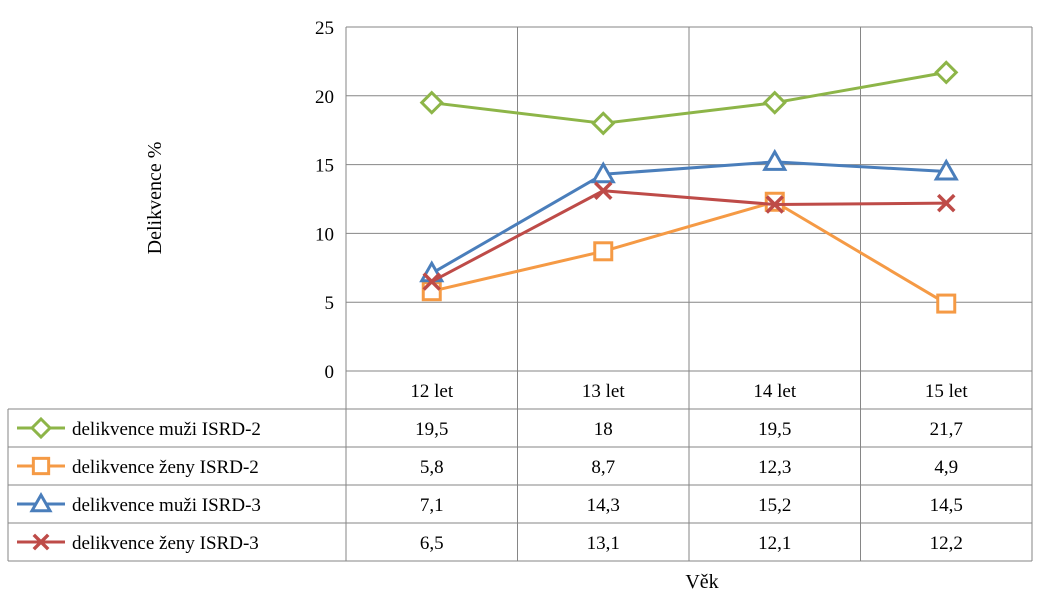 Image resolution: width=1057 pixels, height=599 pixels. Describe the element at coordinates (701, 582) in the screenshot. I see `x-axis-title: Věk` at that location.